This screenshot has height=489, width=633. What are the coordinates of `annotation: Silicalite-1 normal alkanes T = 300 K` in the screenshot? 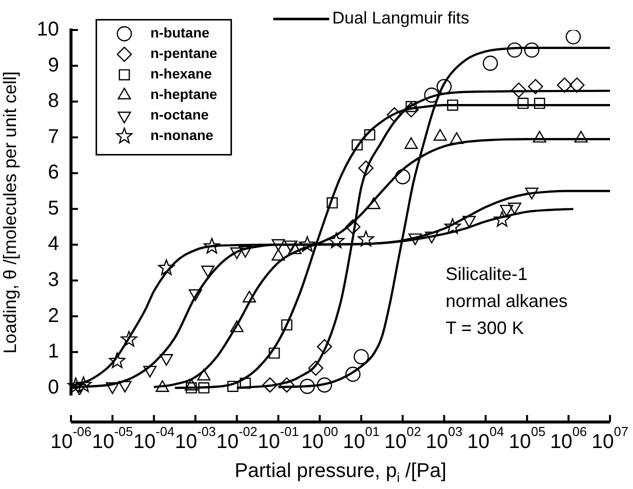 It's located at (507, 301).